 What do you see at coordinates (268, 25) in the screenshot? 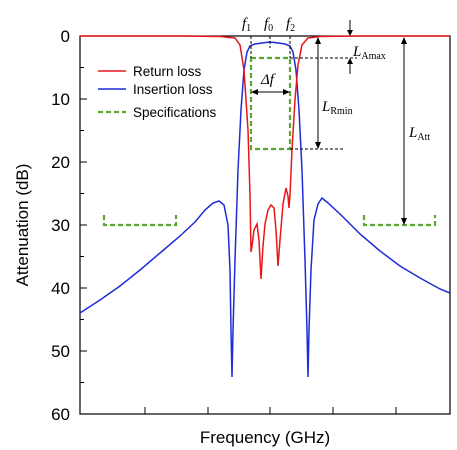
I see `f0-label: f0` at bounding box center [268, 25].